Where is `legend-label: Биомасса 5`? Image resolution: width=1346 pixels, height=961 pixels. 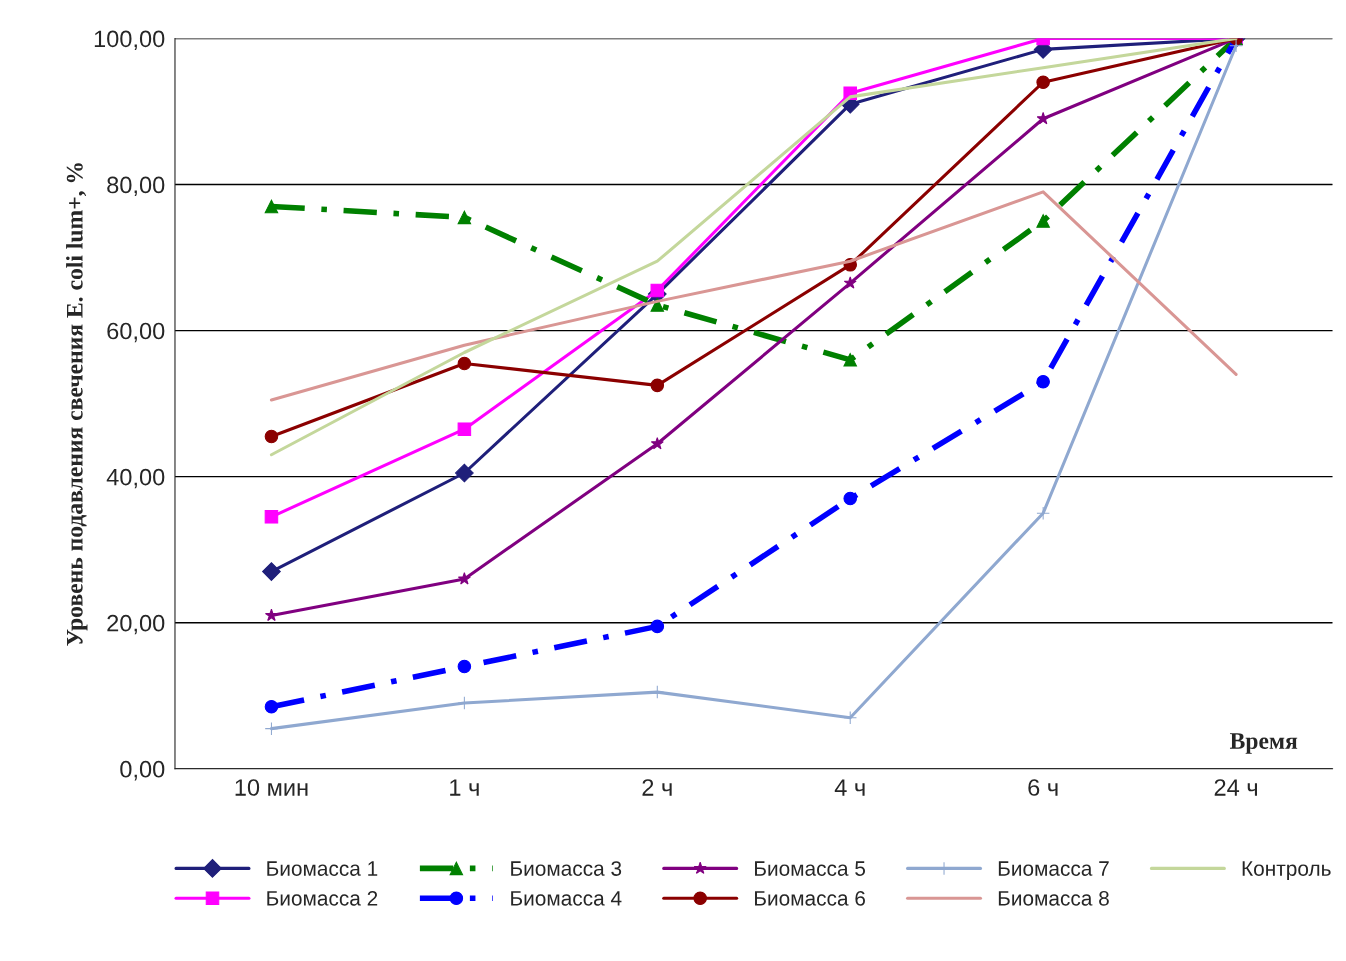
legend-label: Биомасса 5 is located at coordinates (810, 868).